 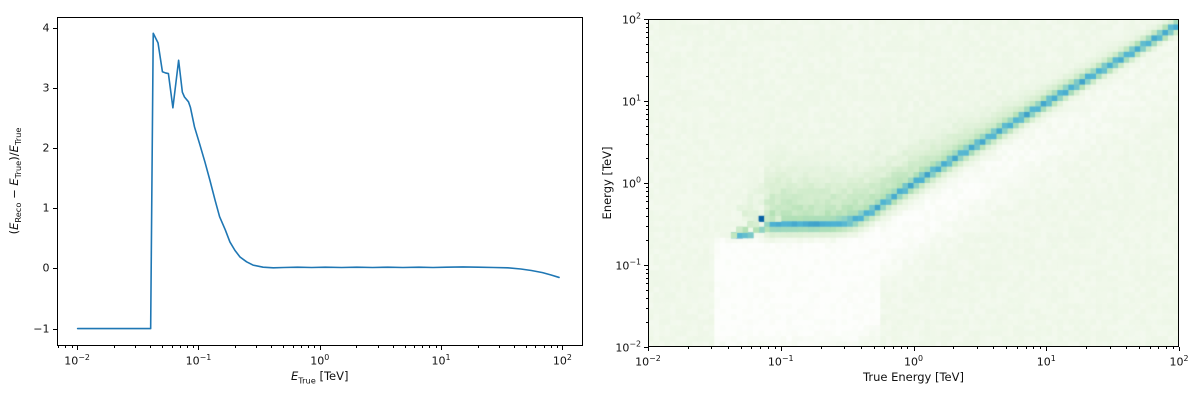 What do you see at coordinates (607, 183) in the screenshot?
I see `right-y-axis-label: Energy [TeV]` at bounding box center [607, 183].